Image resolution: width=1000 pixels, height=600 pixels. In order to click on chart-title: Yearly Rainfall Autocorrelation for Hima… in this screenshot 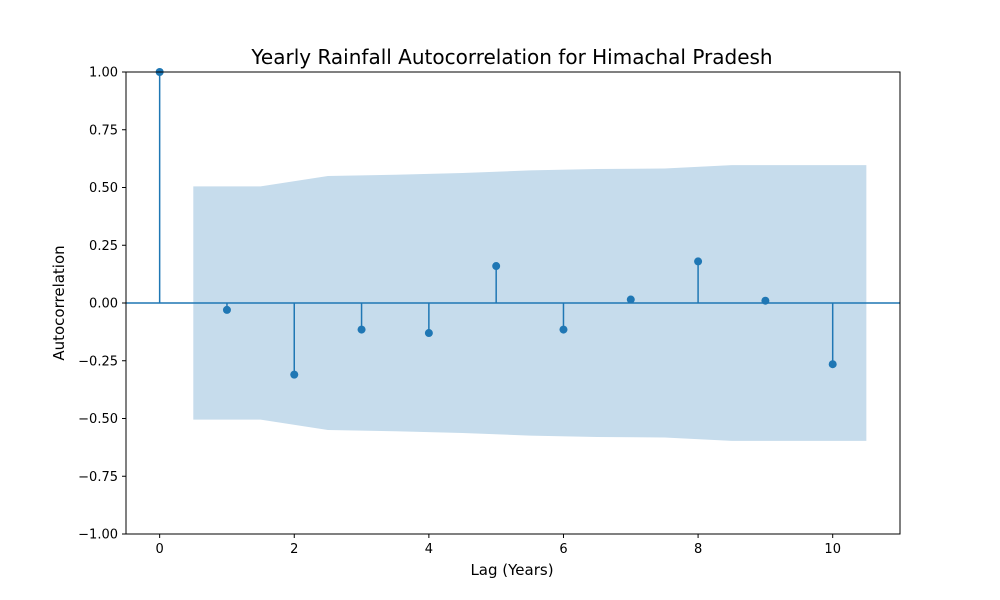, I will do `click(511, 57)`.